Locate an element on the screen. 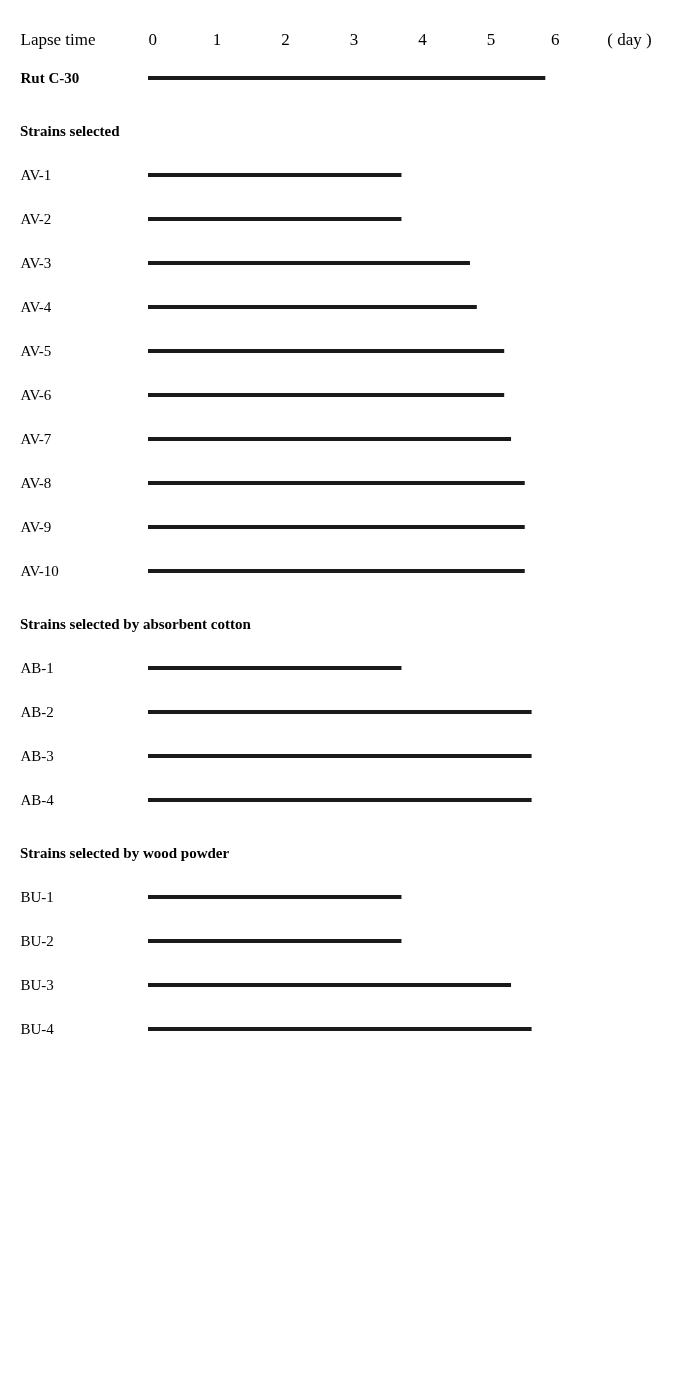 This screenshot has height=1398, width=698. chart-title: Strains selected by wood powder is located at coordinates (125, 853).